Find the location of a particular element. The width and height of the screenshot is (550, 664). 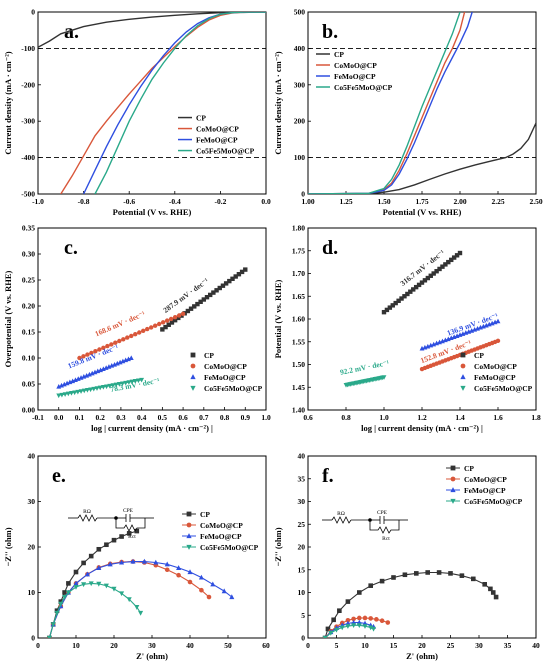

legend-entry: CP is located at coordinates (205, 514).